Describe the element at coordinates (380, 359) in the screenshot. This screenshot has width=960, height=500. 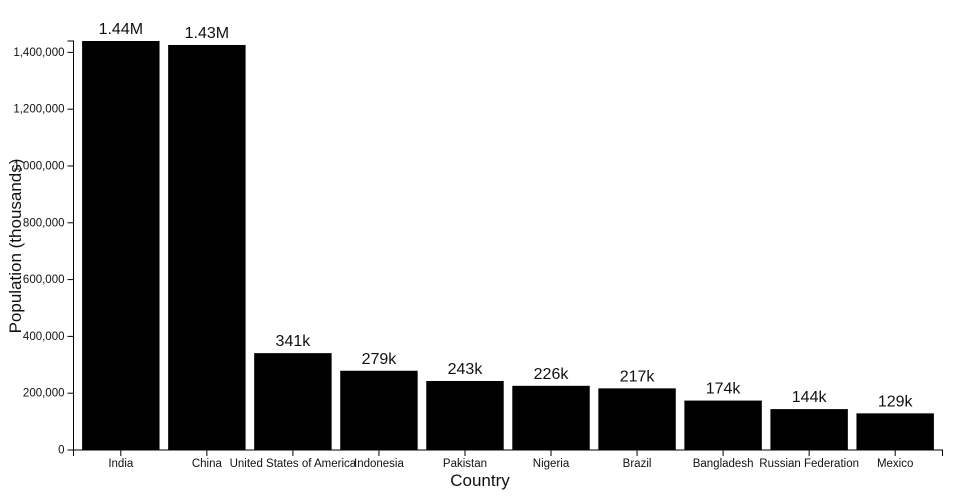
I see `bar-value-label-indonesia: 279k` at that location.